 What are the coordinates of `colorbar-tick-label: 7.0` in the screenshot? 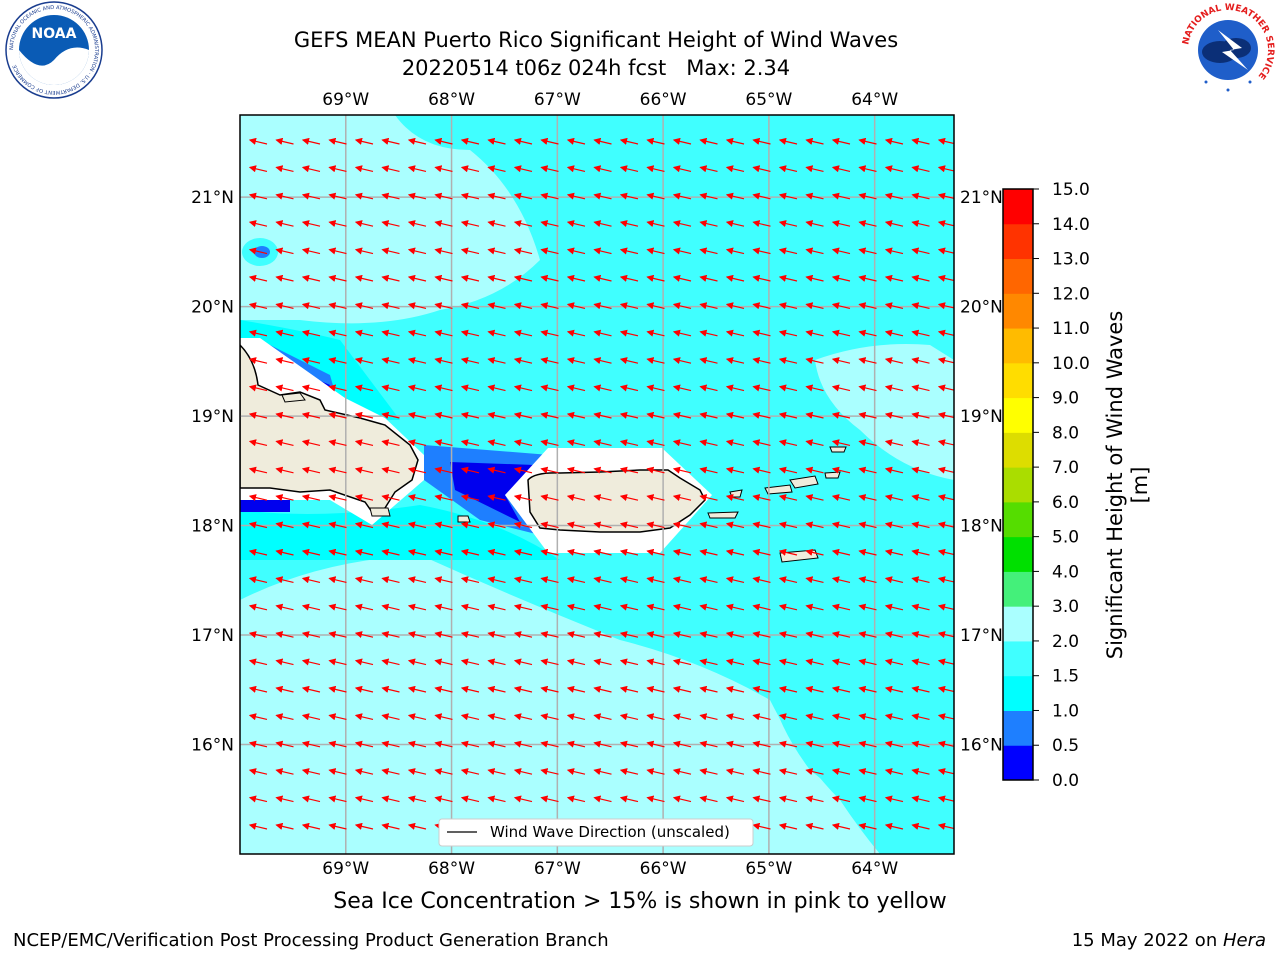 It's located at (1065, 468).